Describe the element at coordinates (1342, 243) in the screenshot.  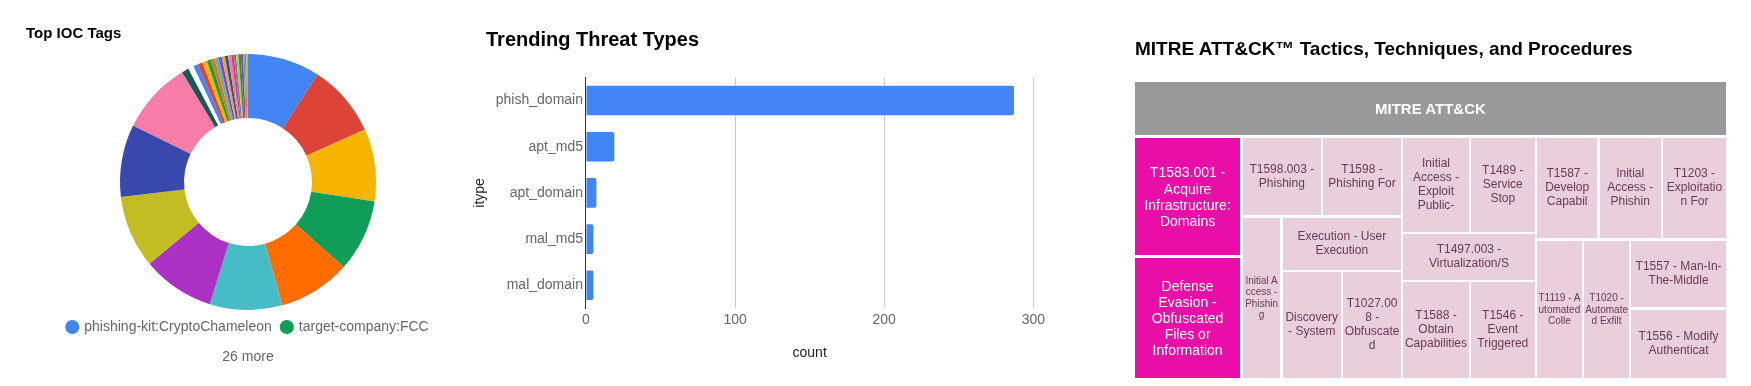
I see `category-label: Execution - User Execution` at that location.